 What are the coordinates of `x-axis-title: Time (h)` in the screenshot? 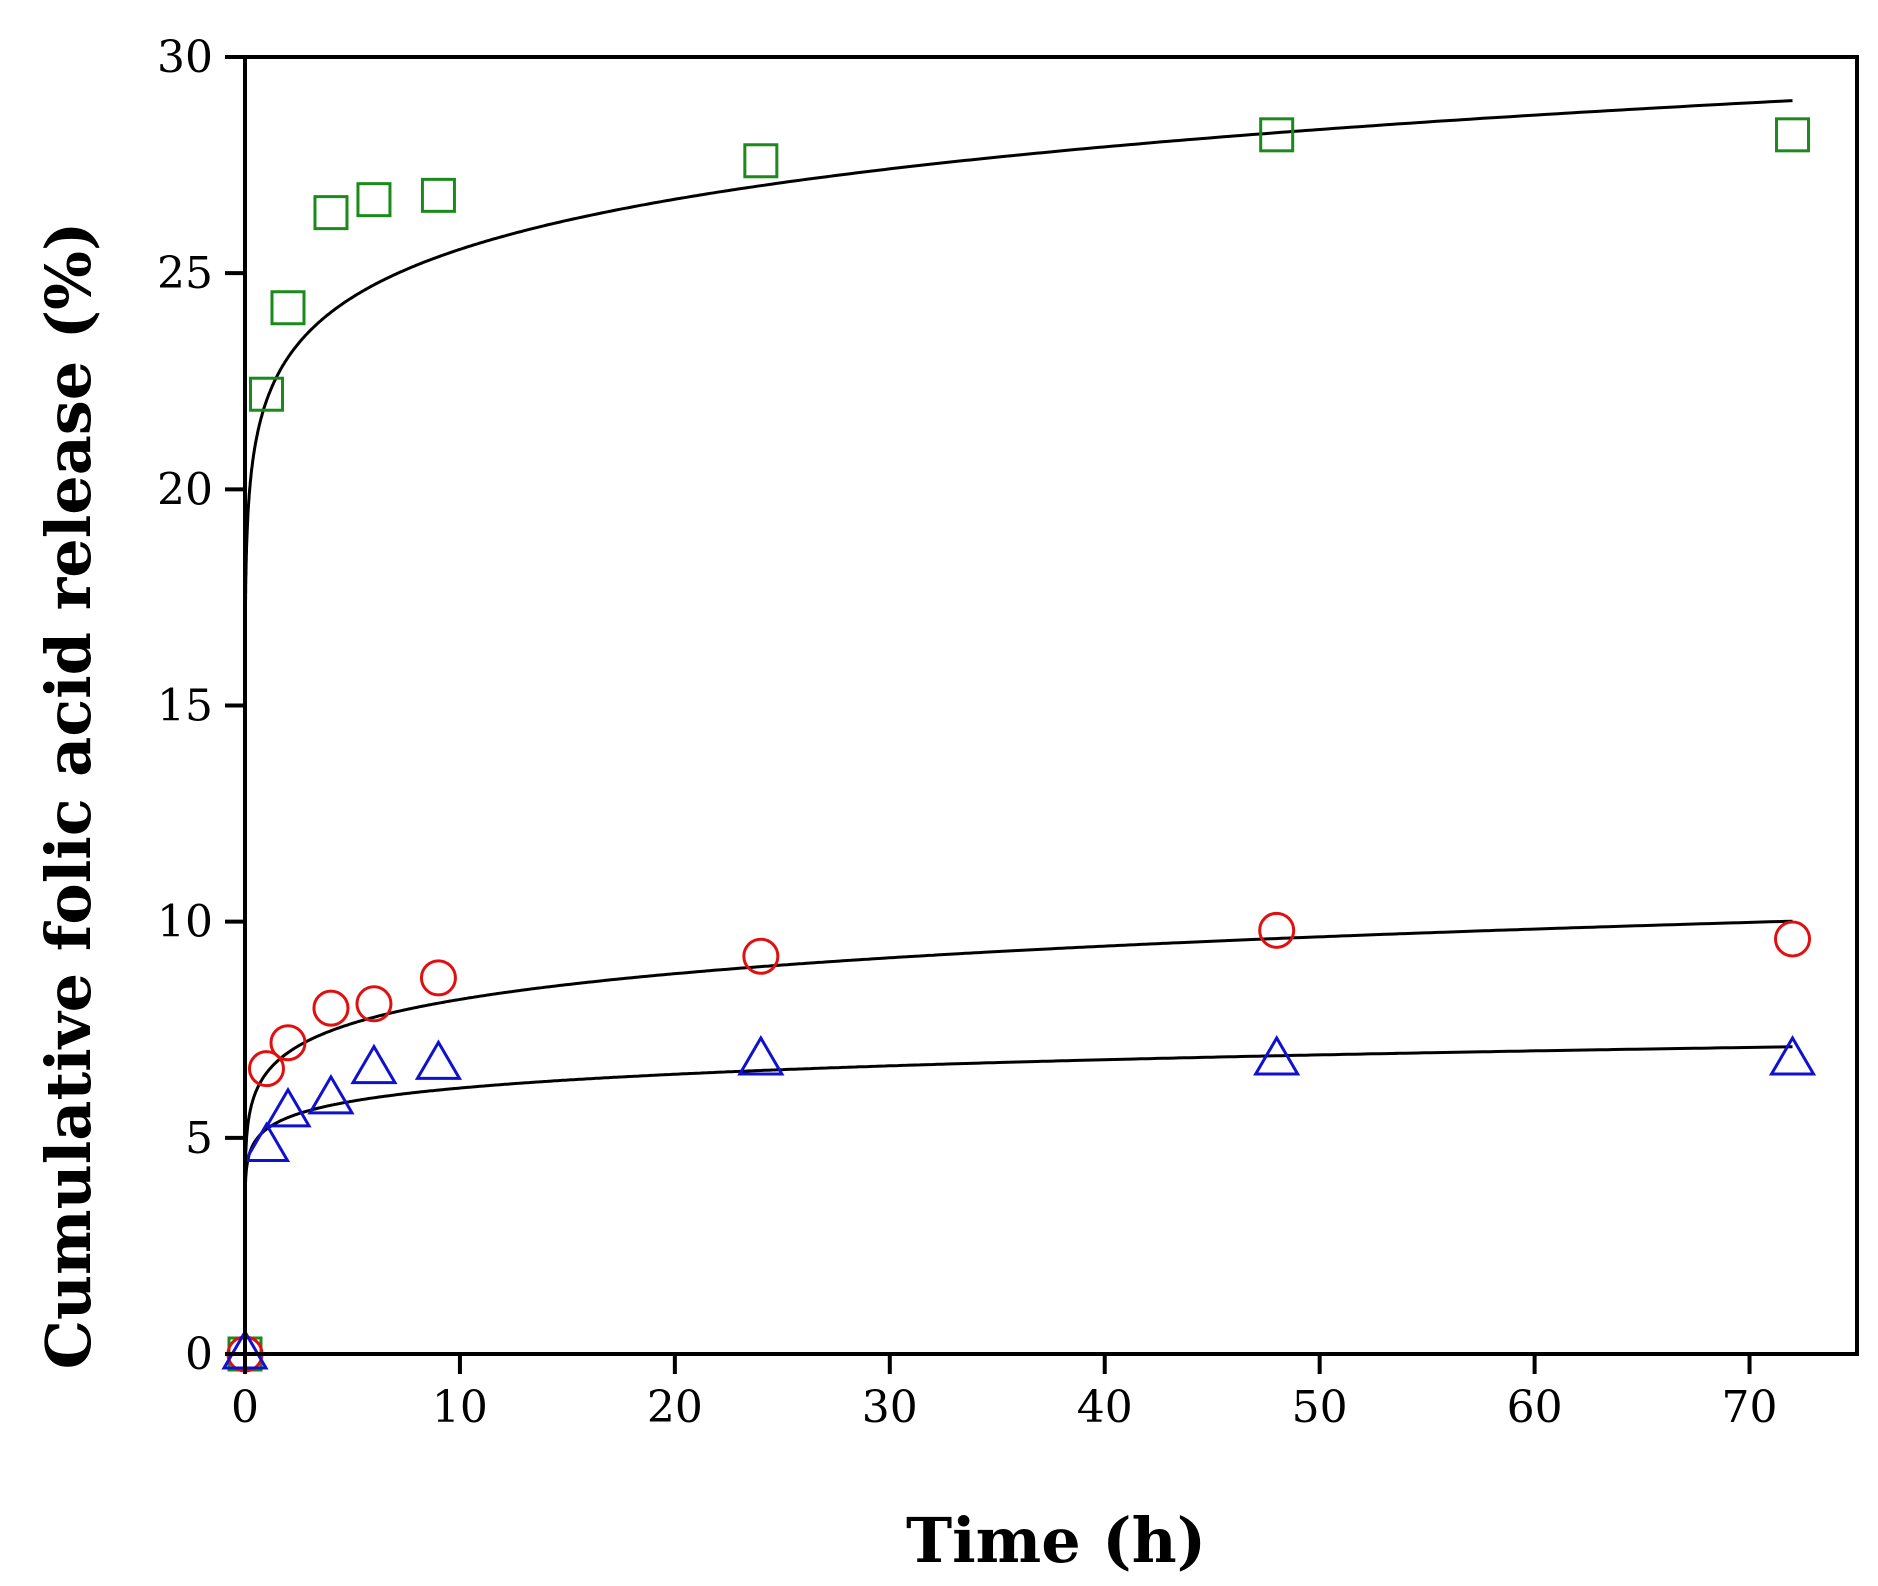 It's located at (1056, 1540).